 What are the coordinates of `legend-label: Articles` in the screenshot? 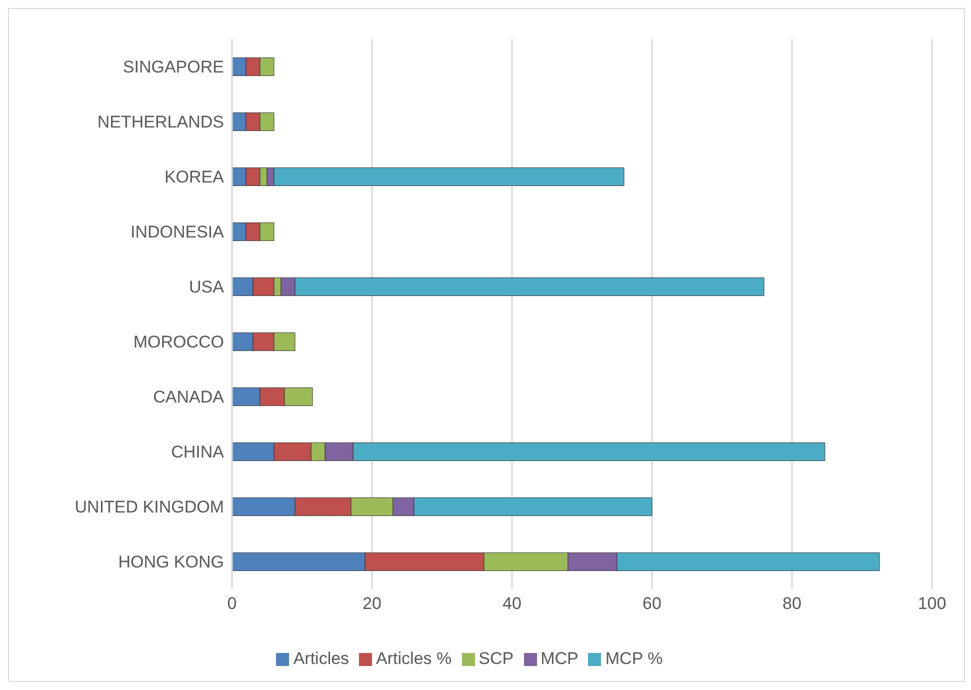 It's located at (321, 658).